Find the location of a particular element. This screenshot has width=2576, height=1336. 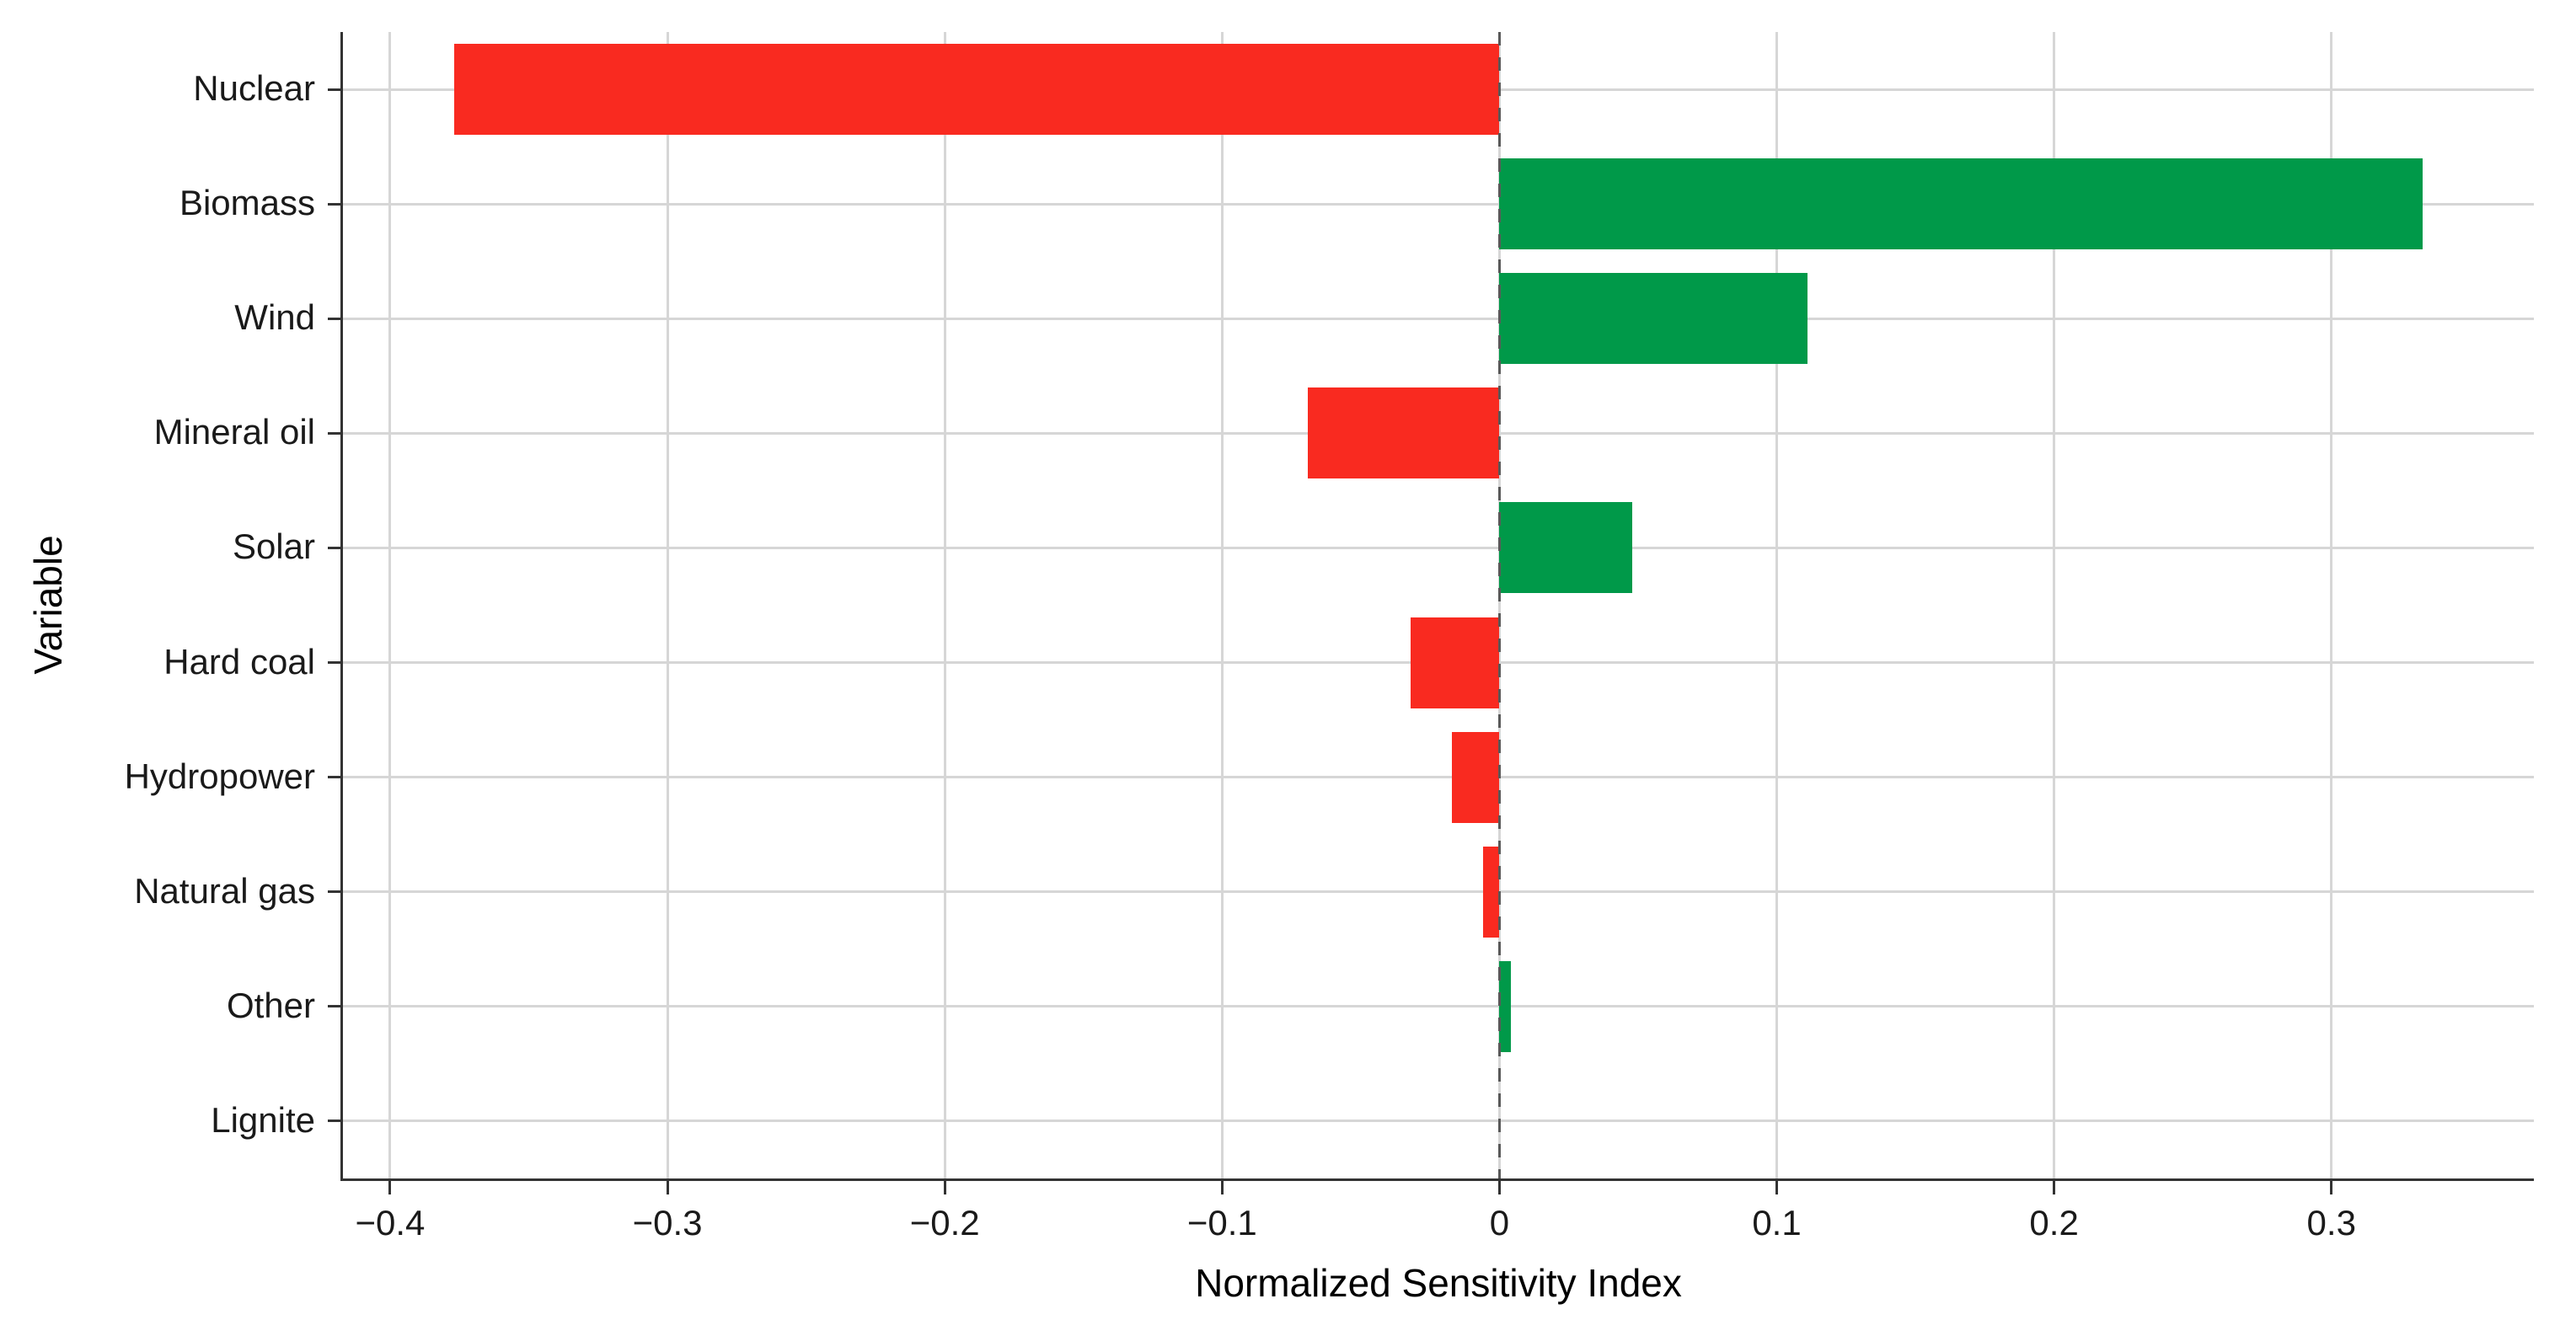

category-label-hard-coal: Hard coal is located at coordinates (239, 661).